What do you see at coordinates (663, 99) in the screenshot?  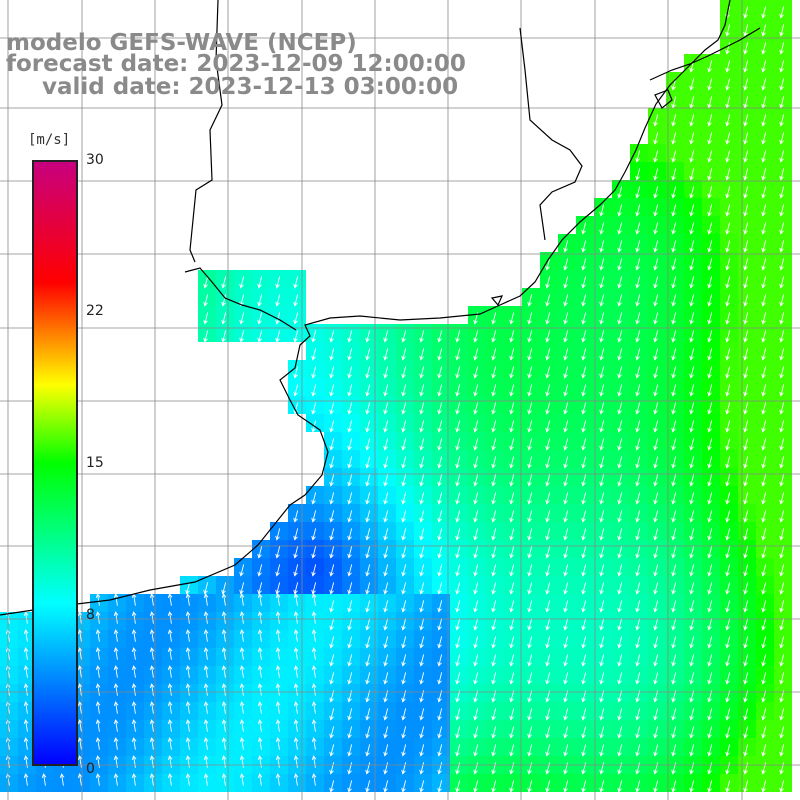 I see `lagoon-detail` at bounding box center [663, 99].